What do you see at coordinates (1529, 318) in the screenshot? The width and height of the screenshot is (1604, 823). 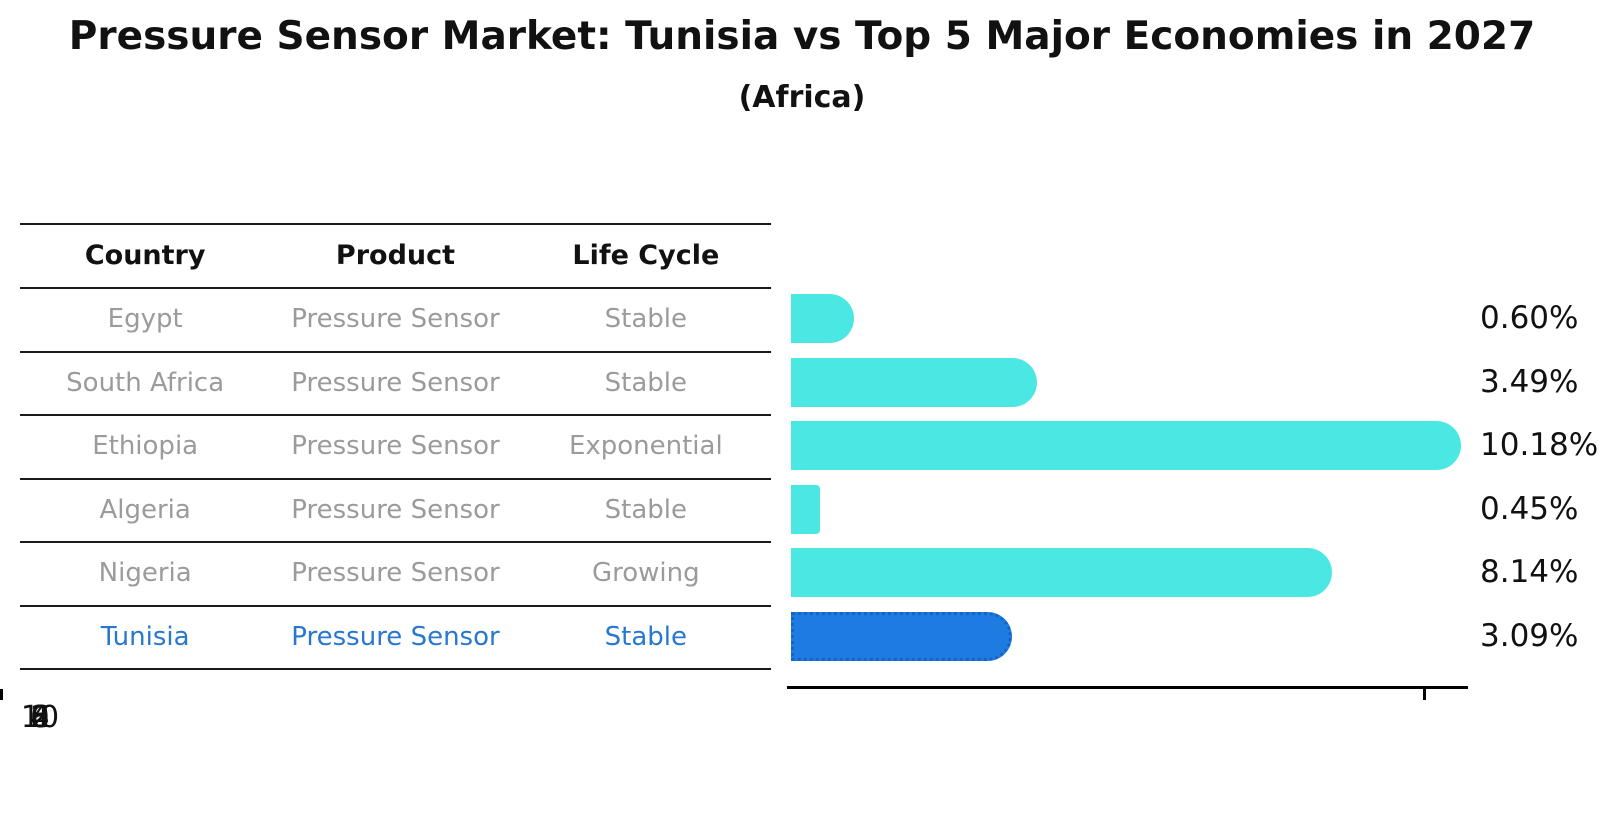 I see `value-label: 0.60%` at bounding box center [1529, 318].